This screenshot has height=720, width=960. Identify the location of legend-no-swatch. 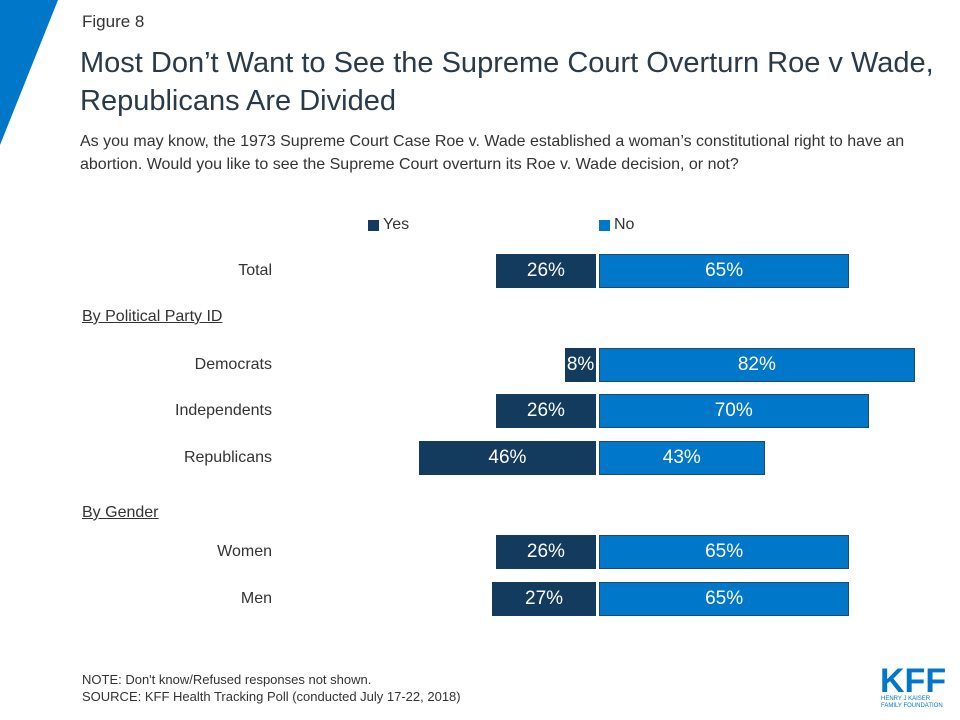
(604, 225).